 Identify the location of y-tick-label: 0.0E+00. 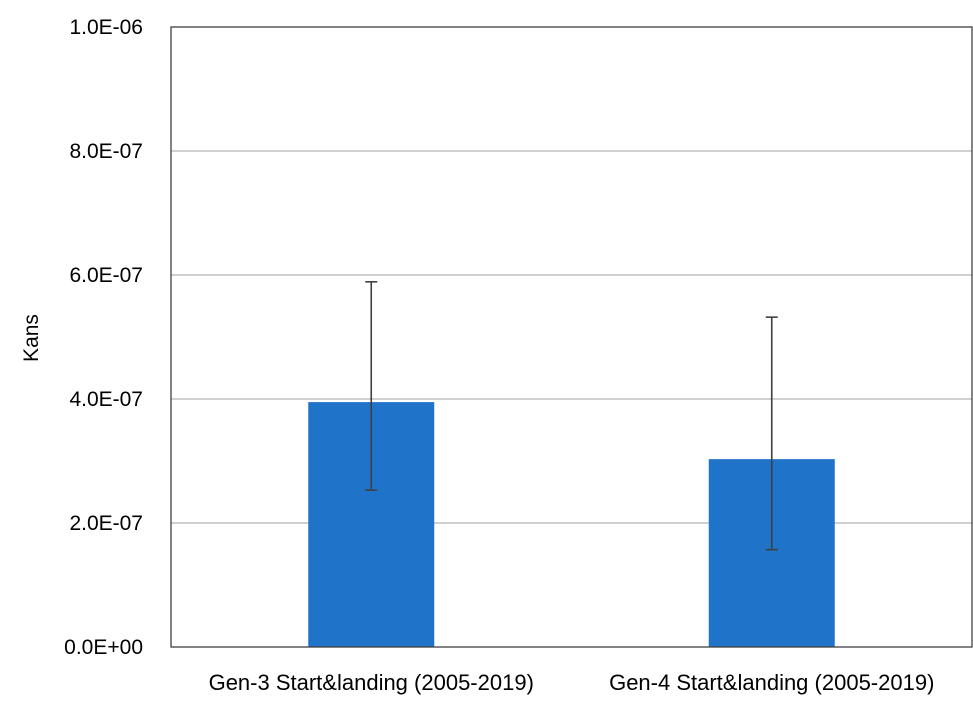
(103, 647).